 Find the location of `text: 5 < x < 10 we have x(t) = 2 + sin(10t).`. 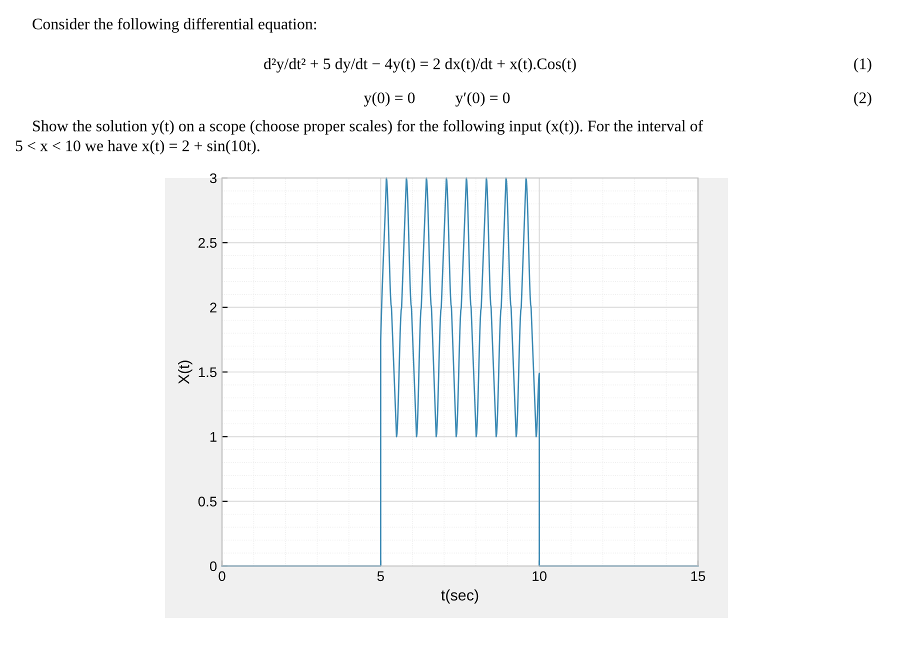

text: 5 < x < 10 we have x(t) = 2 + sin(10t). is located at coordinates (138, 147).